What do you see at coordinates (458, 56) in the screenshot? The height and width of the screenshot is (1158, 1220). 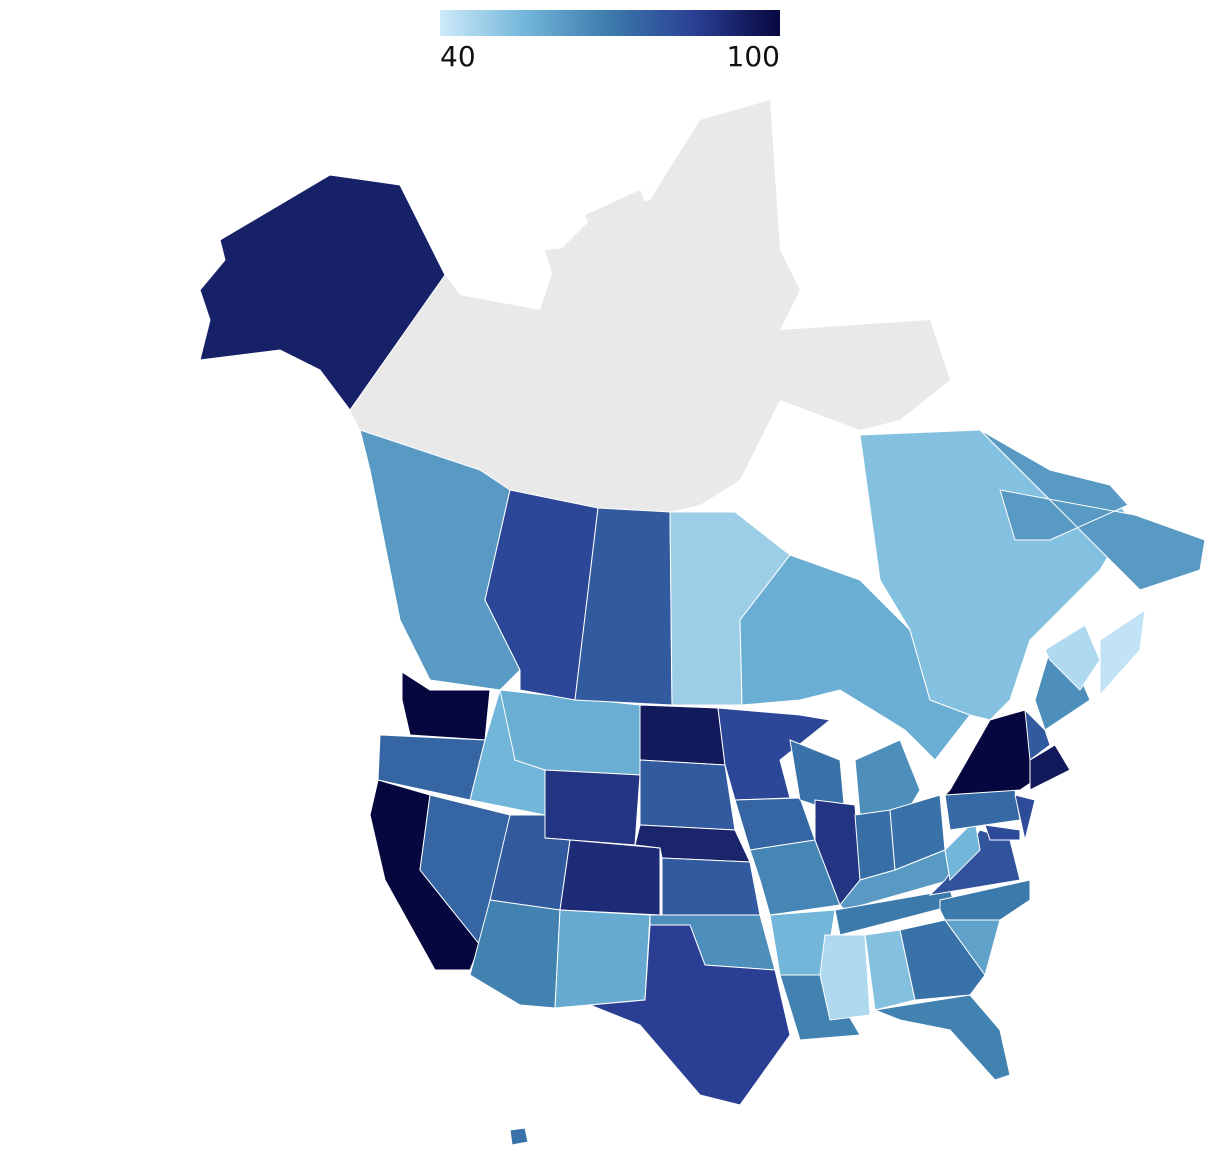 I see `colorbar-tick-label: 40` at bounding box center [458, 56].